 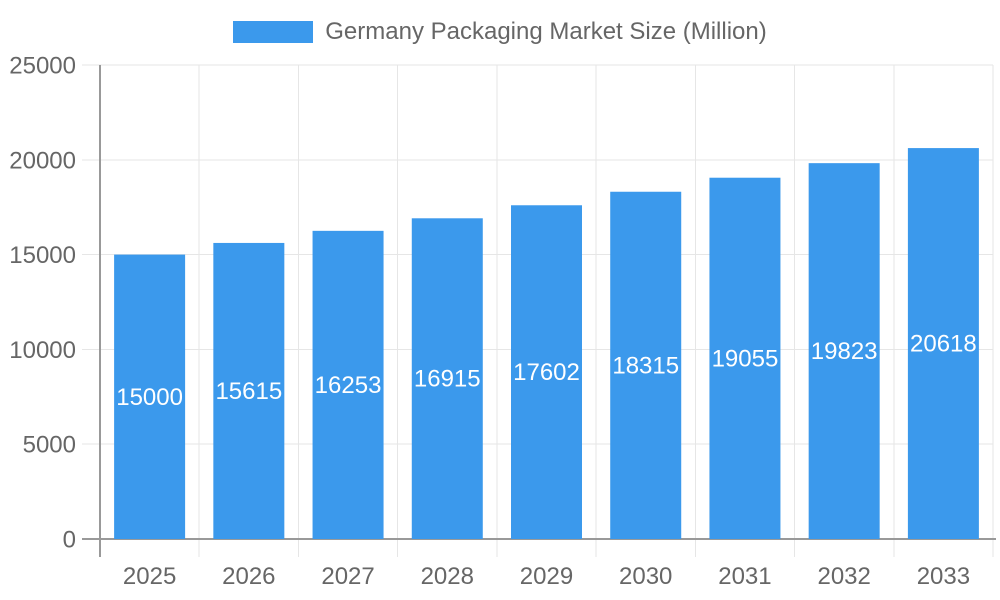 I want to click on x-axis-label: 2026, so click(x=248, y=576).